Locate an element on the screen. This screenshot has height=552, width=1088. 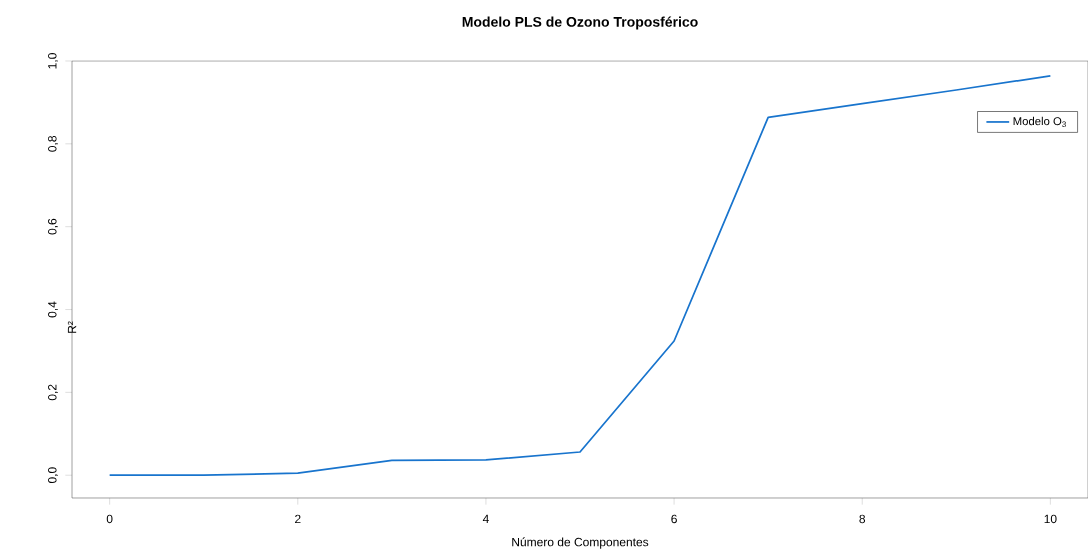
y-tick-label: 0,8 is located at coordinates (53, 144).